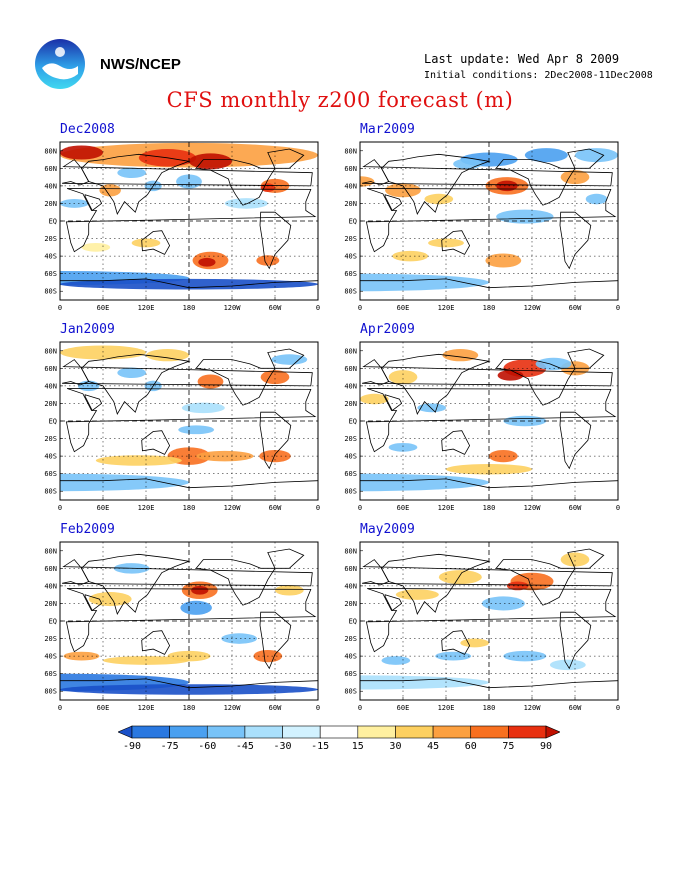 The image size is (680, 880). I want to click on panel-label-may2009: May2009, so click(387, 529).